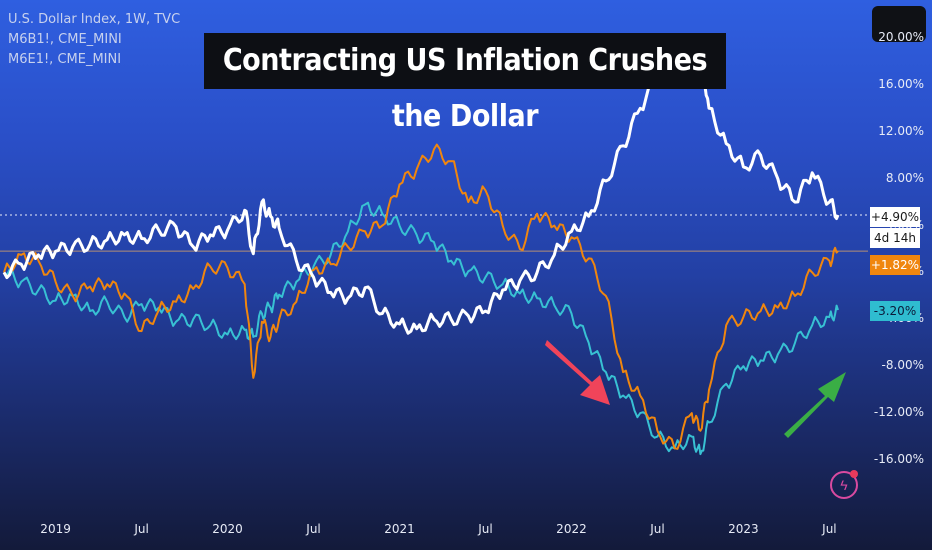  Describe the element at coordinates (904, 177) in the screenshot. I see `y-tick-label: 8.00%` at that location.